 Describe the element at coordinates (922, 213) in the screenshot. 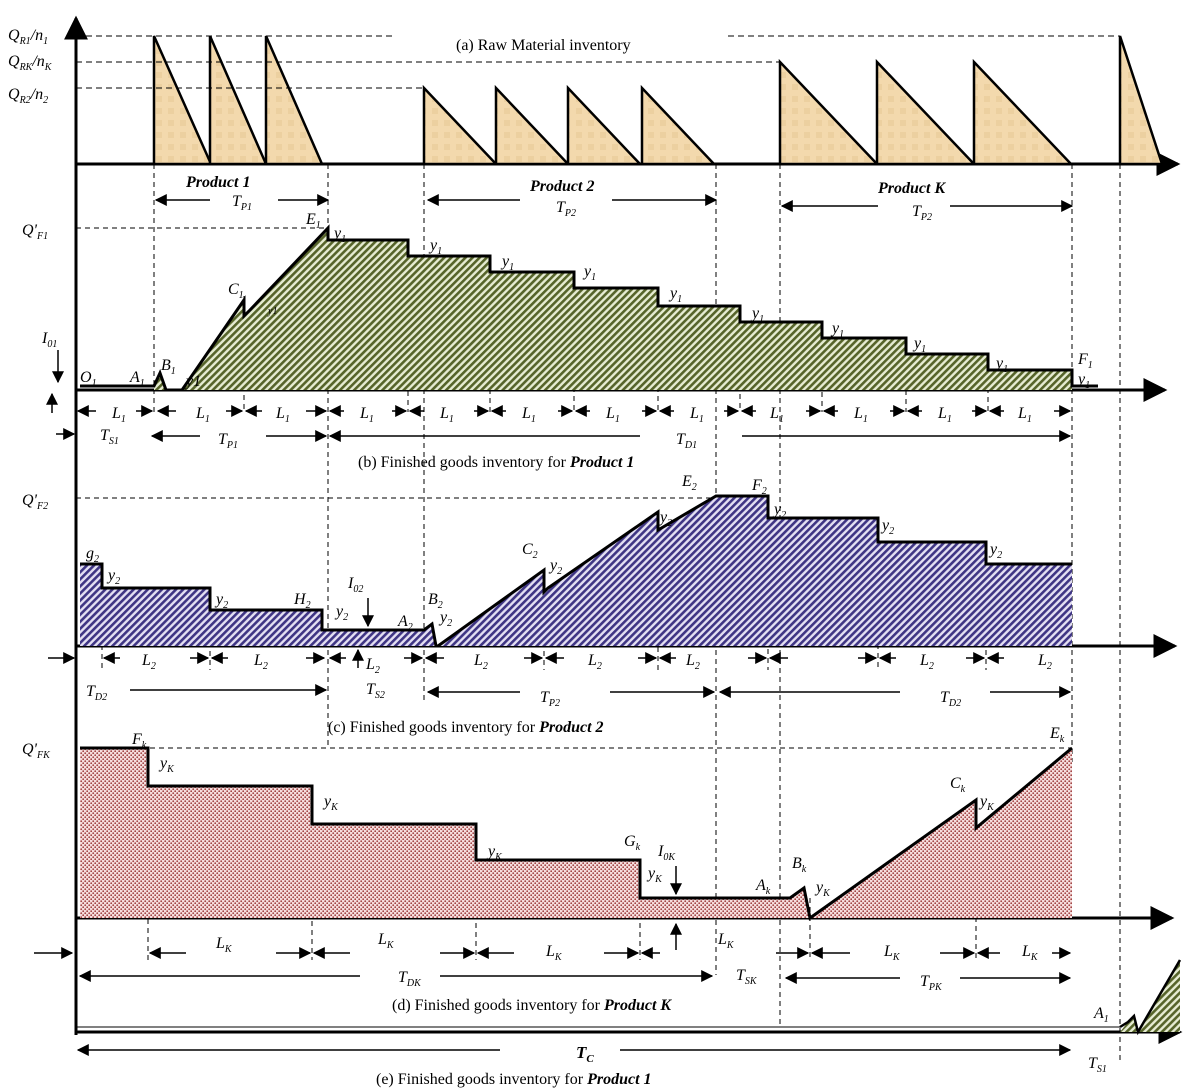

I see `raw-duration-tpk: TP2` at that location.